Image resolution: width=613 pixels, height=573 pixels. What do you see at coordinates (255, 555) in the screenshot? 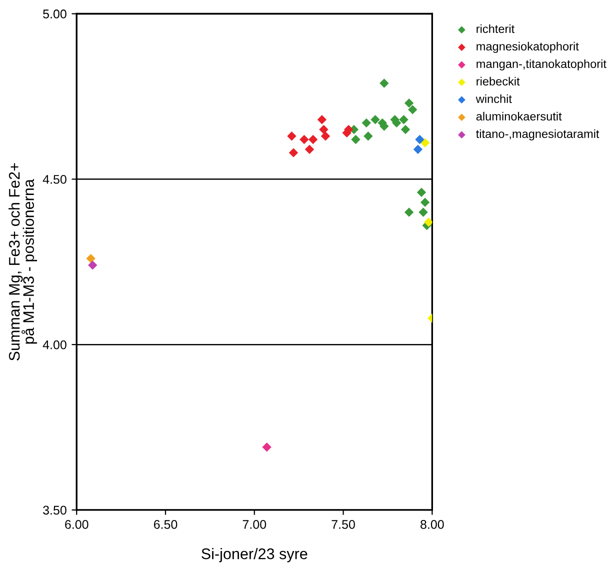
I see `x-axis-title: Si-joner/23 syre` at bounding box center [255, 555].